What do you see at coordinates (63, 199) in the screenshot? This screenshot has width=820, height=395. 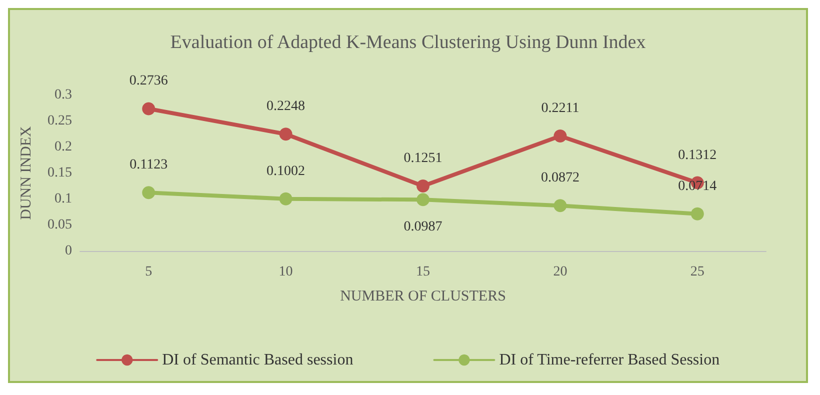 I see `y-tick-label: 0.1` at bounding box center [63, 199].